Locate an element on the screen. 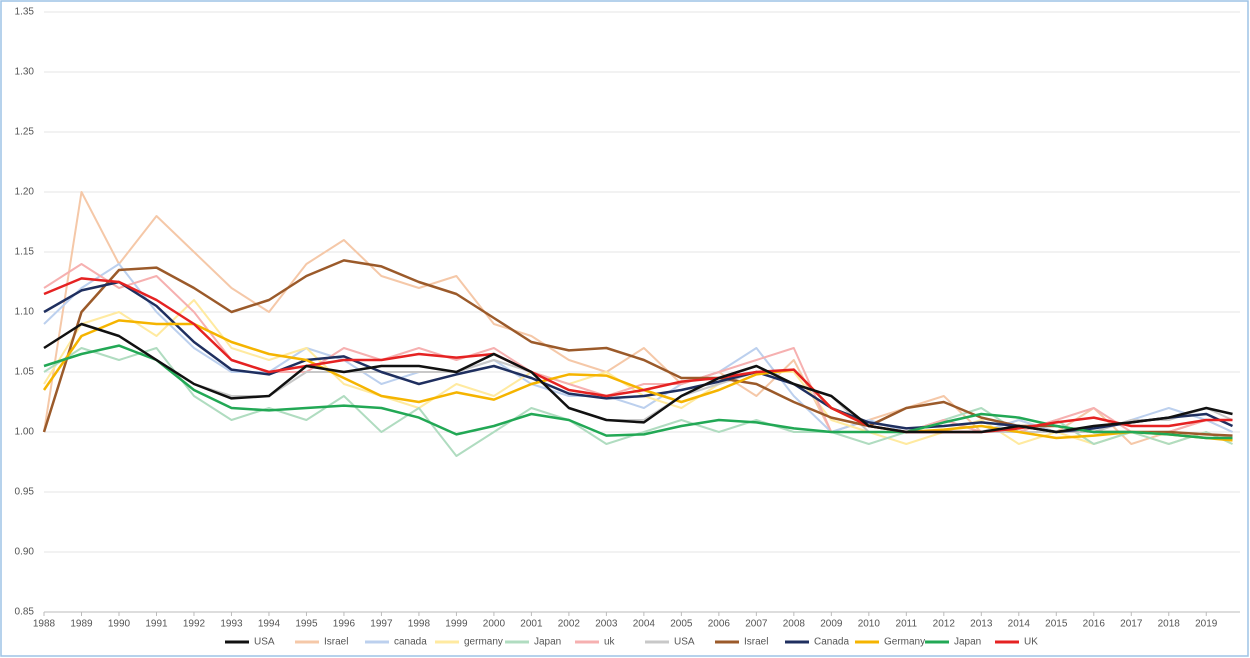 This screenshot has height=658, width=1250. x-tick-label: 2001 is located at coordinates (531, 624).